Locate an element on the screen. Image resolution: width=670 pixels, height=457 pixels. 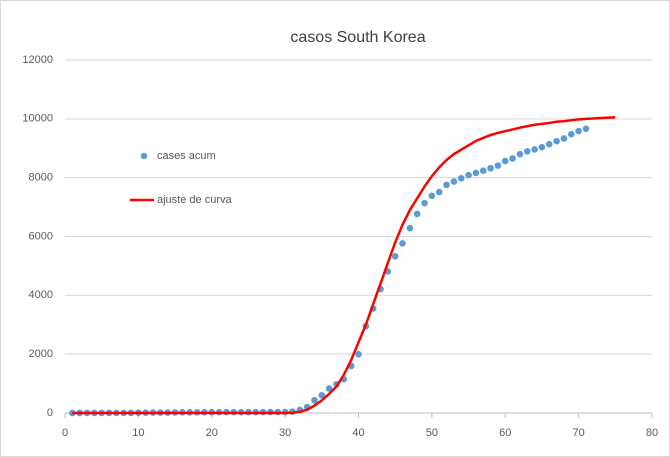
x-tick-label: 50 is located at coordinates (432, 433).